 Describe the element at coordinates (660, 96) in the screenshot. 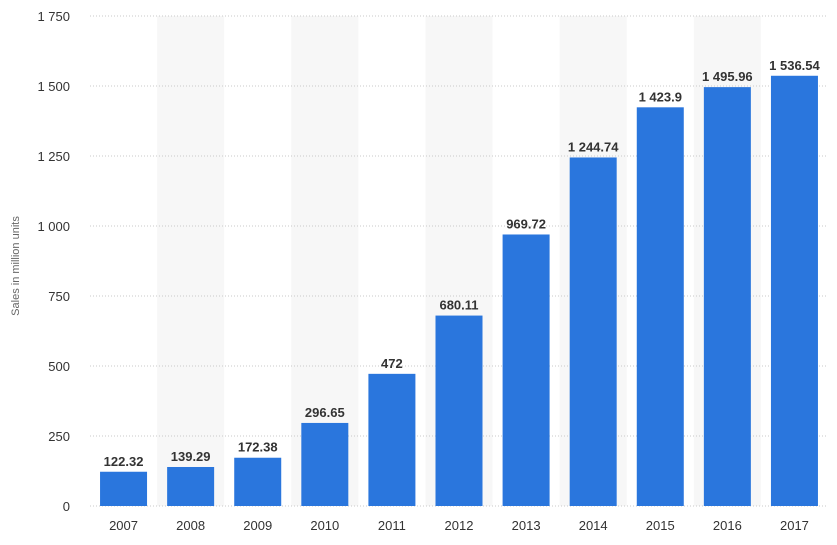

I see `data-label-2015: 1 423.9` at that location.